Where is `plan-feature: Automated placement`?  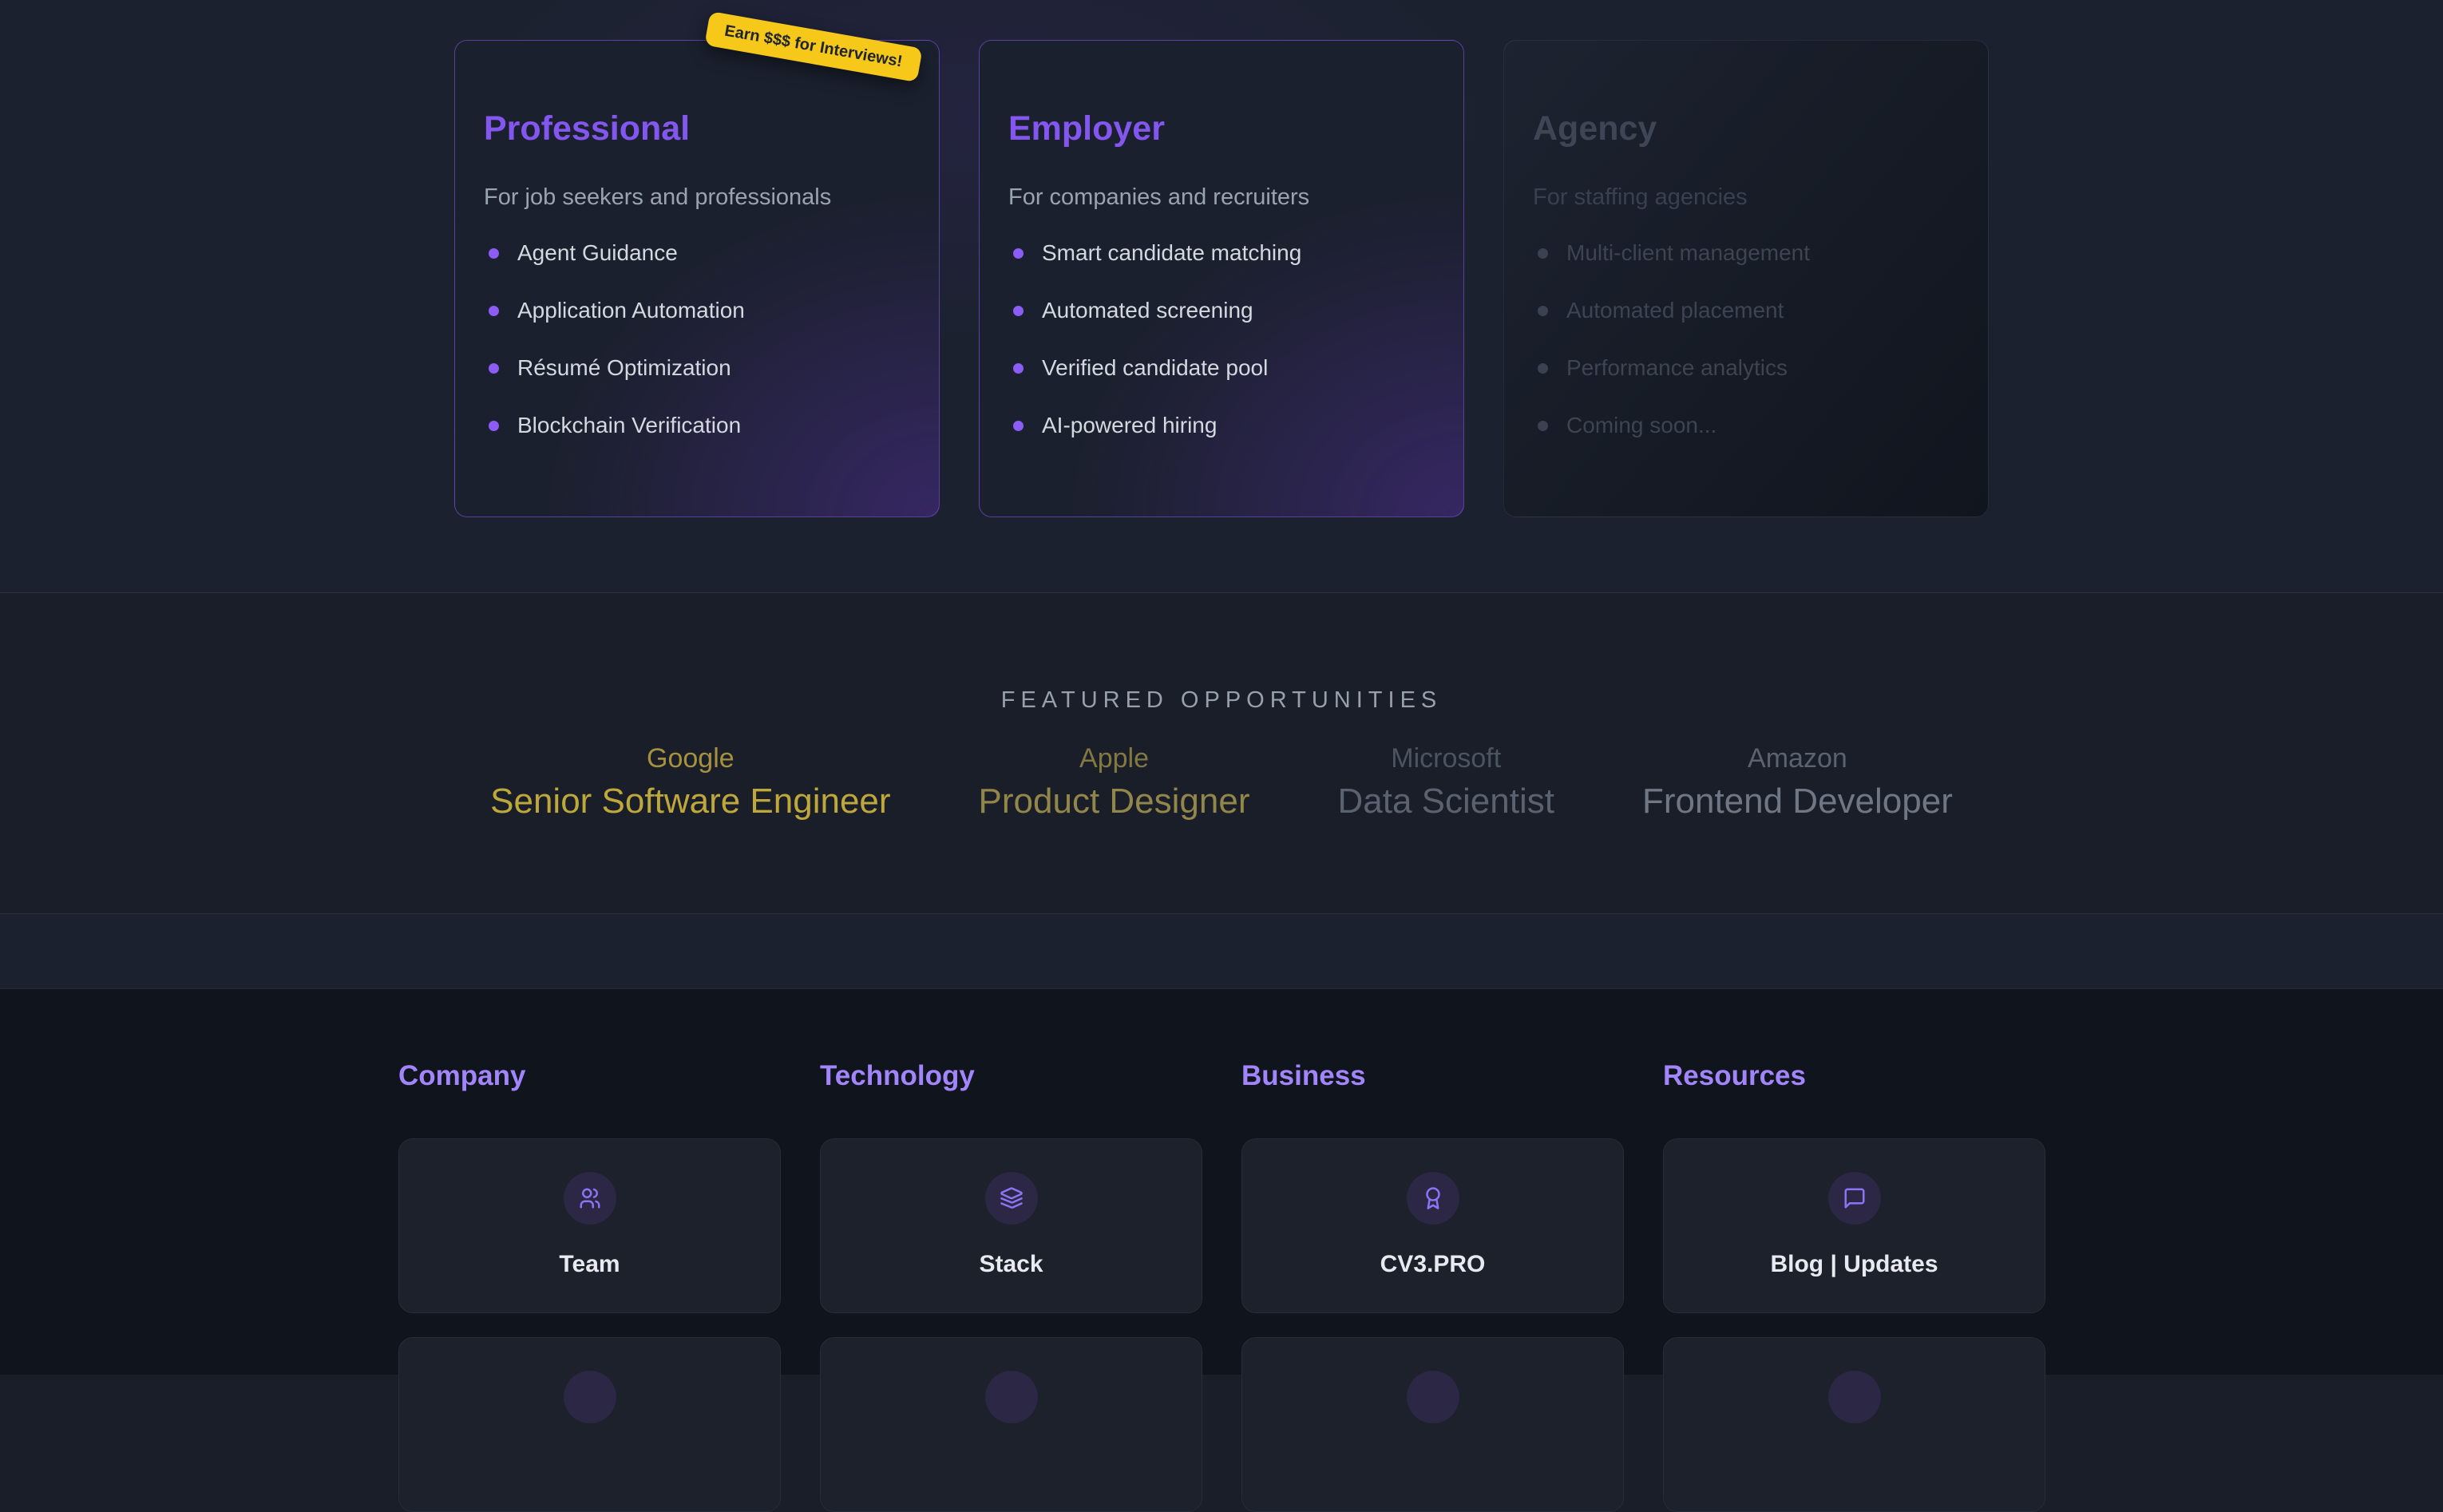 plan-feature: Automated placement is located at coordinates (1748, 310).